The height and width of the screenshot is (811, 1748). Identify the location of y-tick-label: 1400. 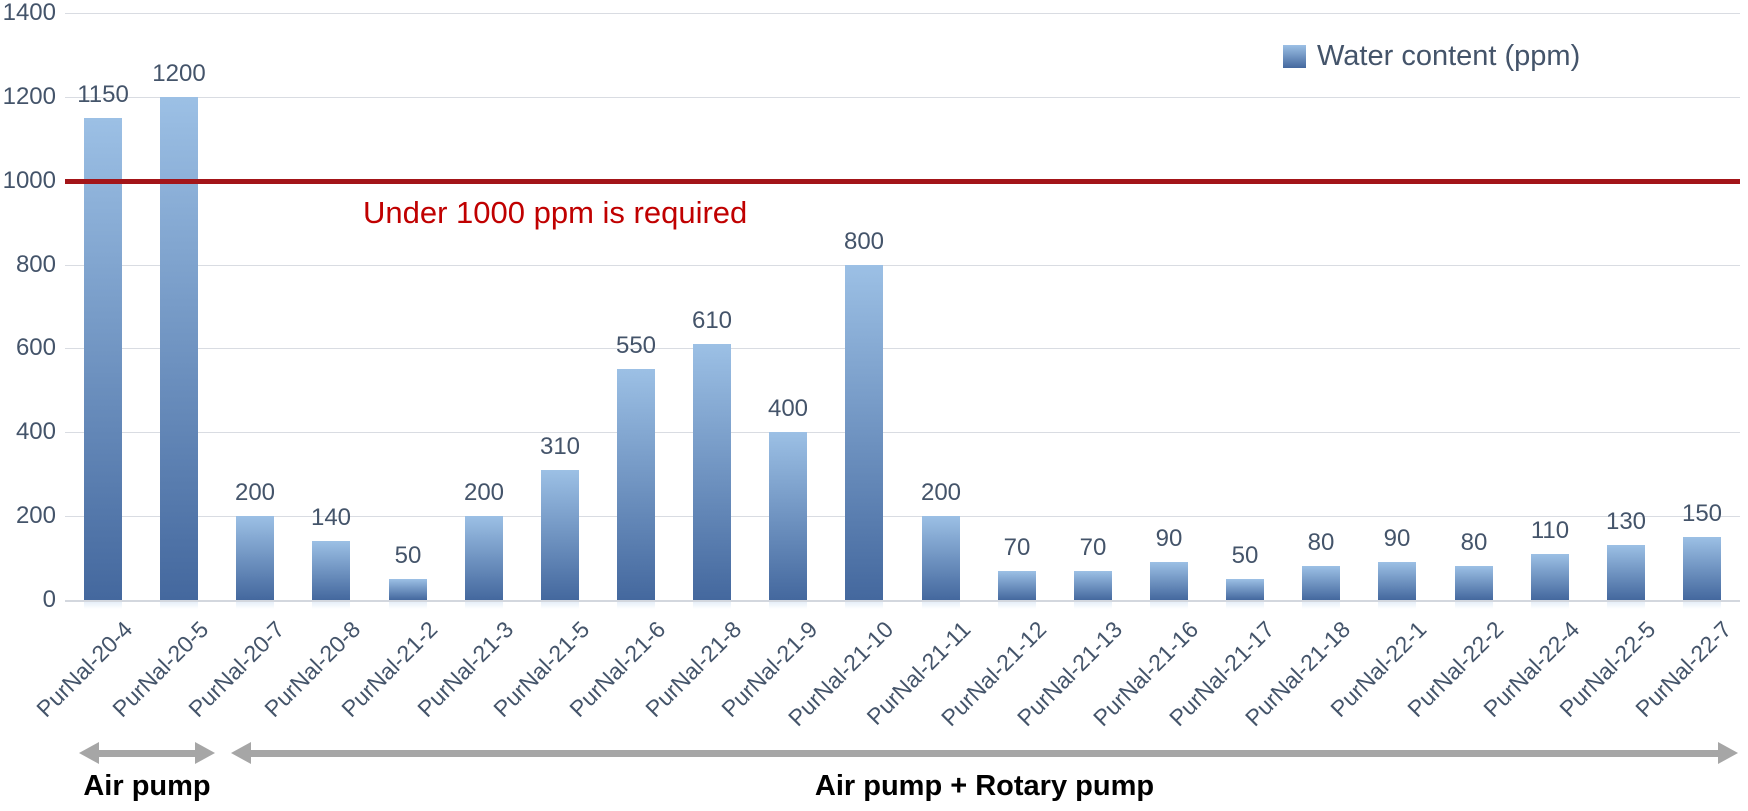
(29, 13).